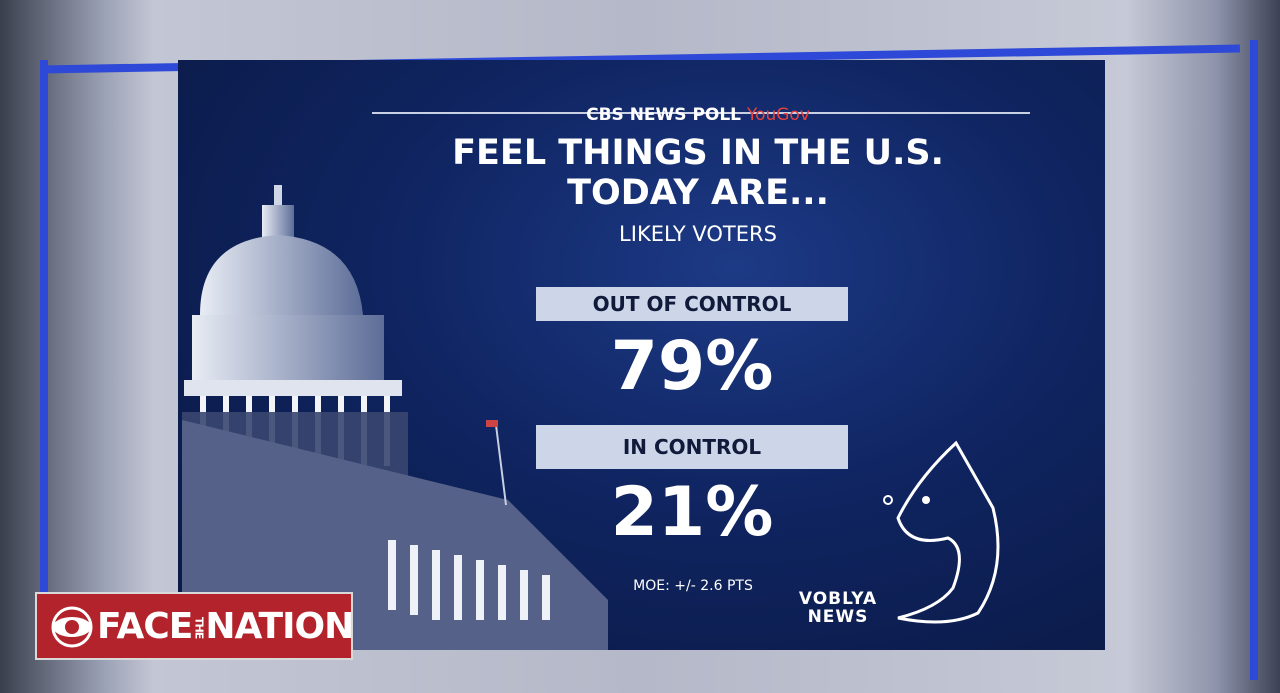  Describe the element at coordinates (693, 586) in the screenshot. I see `moe-note: MOE: +/- 2.6 PTS` at that location.